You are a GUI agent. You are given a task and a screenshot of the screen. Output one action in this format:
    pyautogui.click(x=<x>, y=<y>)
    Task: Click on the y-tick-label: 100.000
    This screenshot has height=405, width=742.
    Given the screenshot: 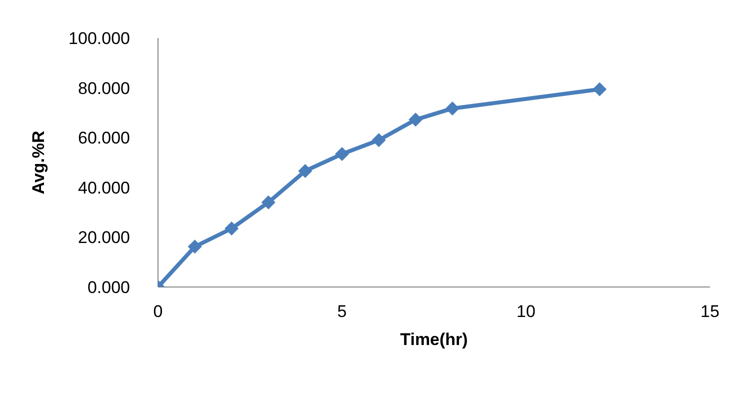 What is the action you would take?
    pyautogui.click(x=99, y=38)
    